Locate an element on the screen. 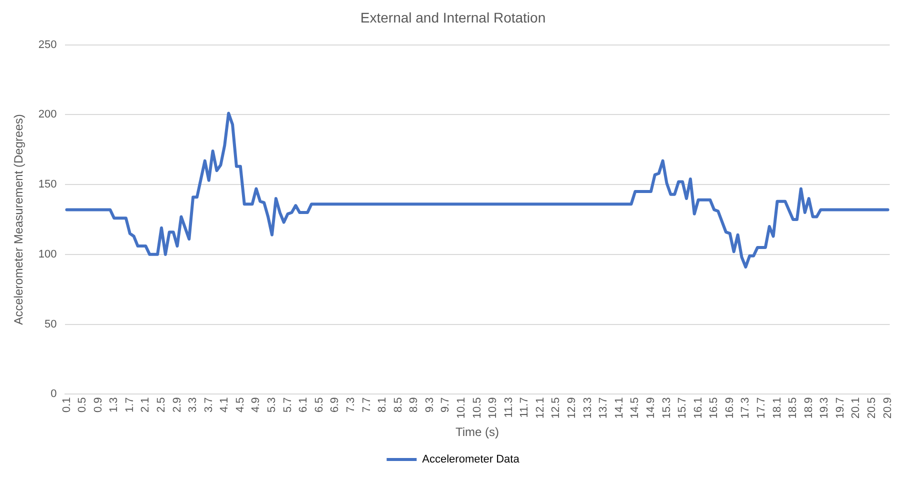 The image size is (904, 483). x-tick-label: 14.5 is located at coordinates (635, 408).